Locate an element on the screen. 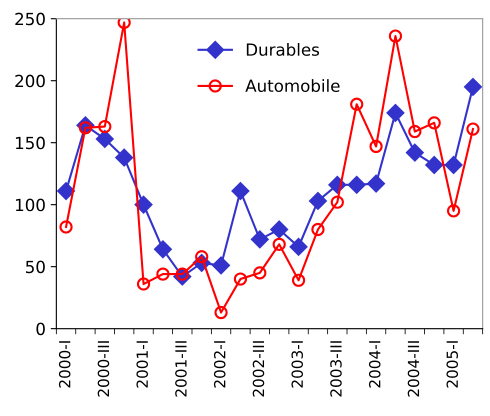 This screenshot has height=416, width=490. x-tick-label: 2004-I is located at coordinates (374, 364).